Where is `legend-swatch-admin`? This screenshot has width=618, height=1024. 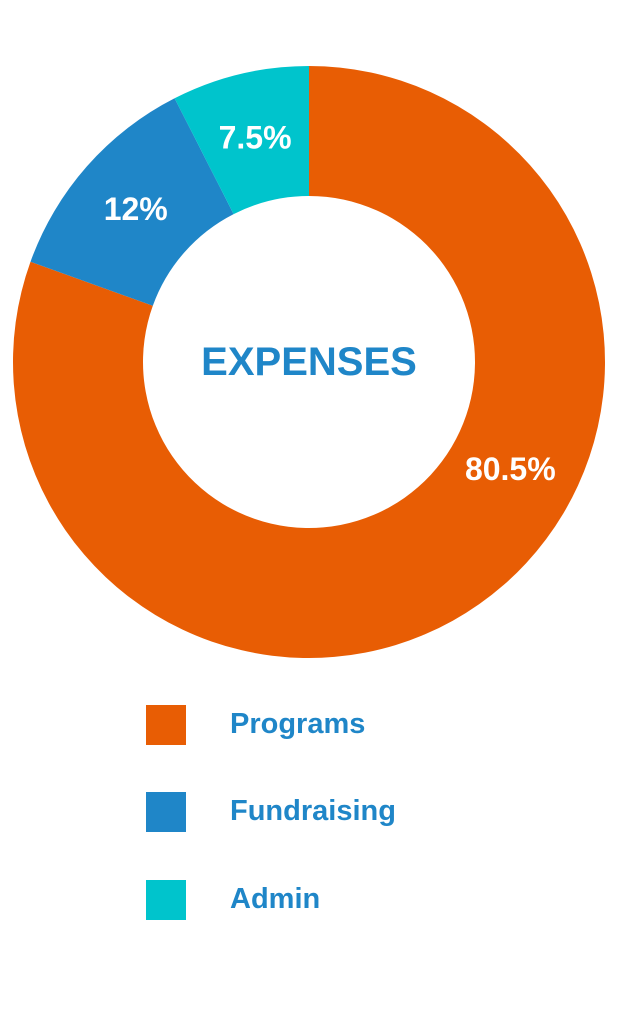
legend-swatch-admin is located at coordinates (166, 900).